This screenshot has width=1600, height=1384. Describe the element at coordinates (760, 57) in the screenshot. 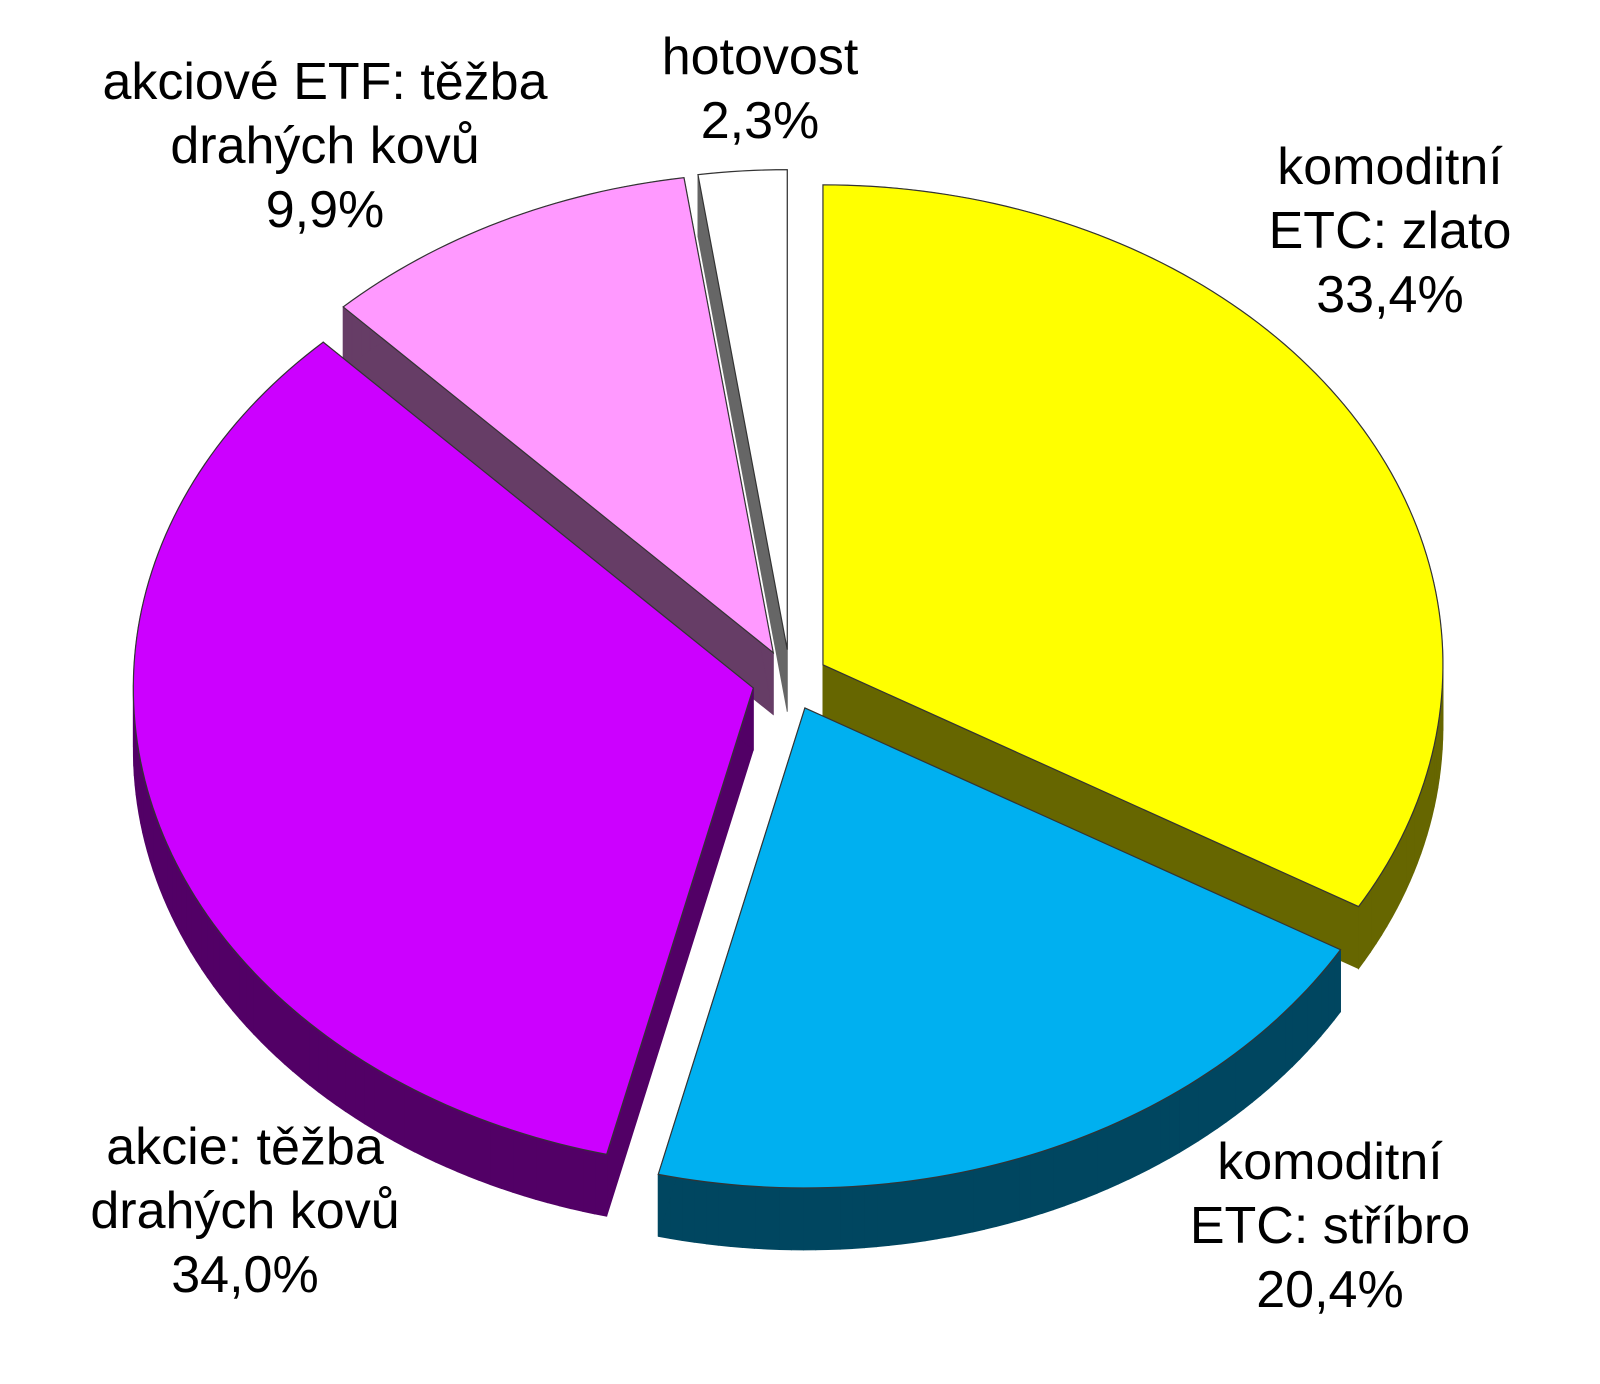

I see `category-label: hotovost` at that location.